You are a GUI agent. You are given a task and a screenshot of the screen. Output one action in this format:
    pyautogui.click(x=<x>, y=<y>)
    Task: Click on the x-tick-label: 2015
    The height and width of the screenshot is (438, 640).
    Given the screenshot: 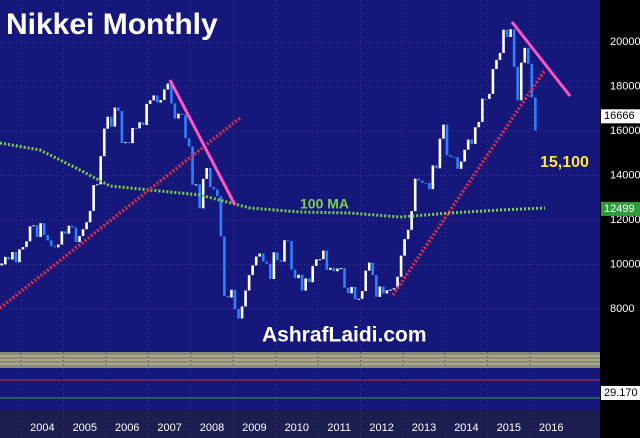 What is the action you would take?
    pyautogui.click(x=509, y=428)
    